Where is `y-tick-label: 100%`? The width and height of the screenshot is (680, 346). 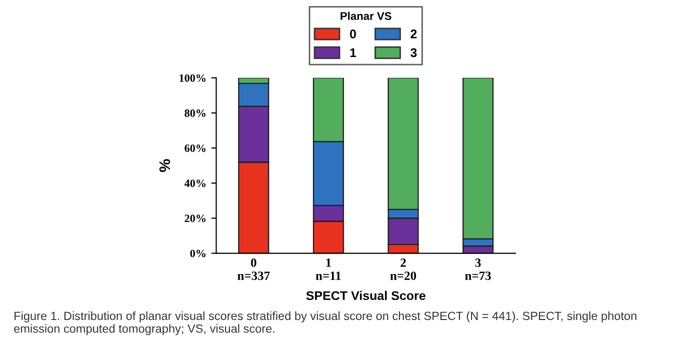
y-tick-label: 100% is located at coordinates (193, 78).